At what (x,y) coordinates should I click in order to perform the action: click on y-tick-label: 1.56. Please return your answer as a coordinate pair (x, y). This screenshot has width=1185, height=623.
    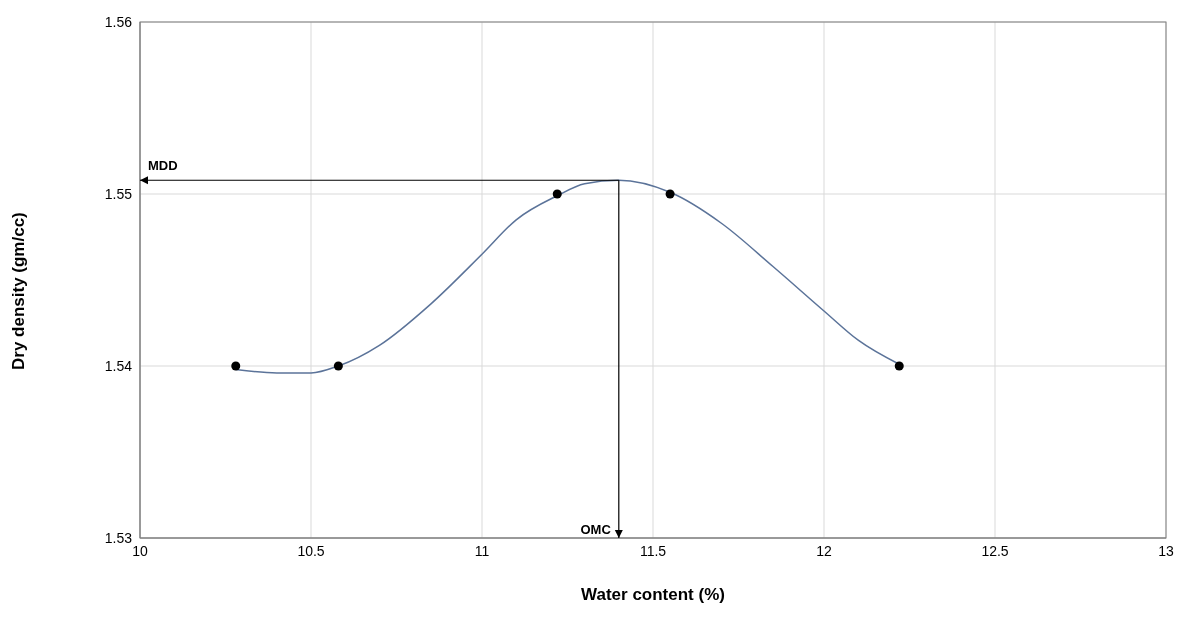
    Looking at the image, I should click on (118, 21).